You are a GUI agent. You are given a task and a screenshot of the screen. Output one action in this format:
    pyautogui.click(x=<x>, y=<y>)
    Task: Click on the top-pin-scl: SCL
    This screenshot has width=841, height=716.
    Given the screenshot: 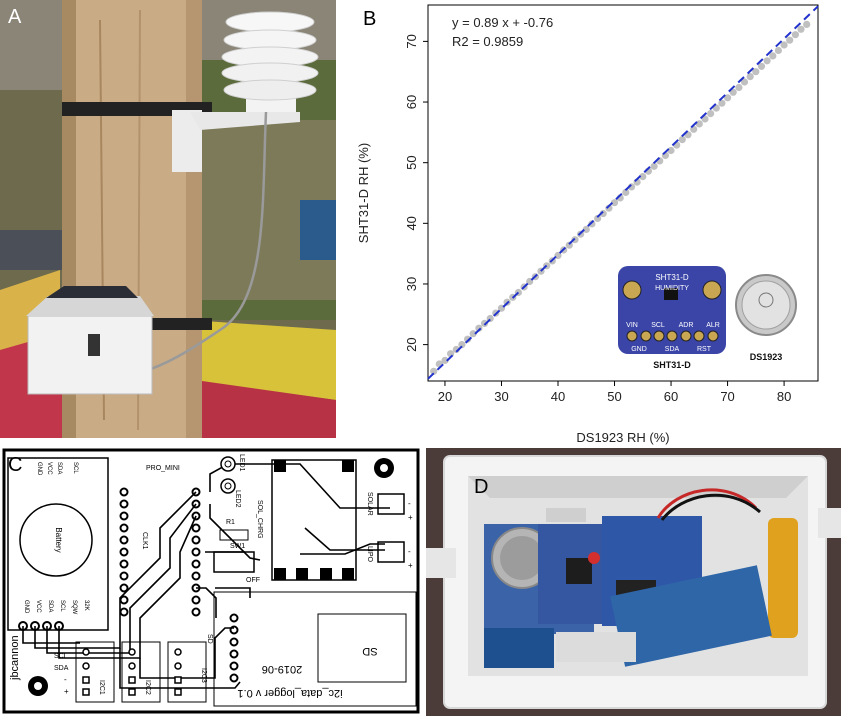 What is the action you would take?
    pyautogui.click(x=75, y=468)
    